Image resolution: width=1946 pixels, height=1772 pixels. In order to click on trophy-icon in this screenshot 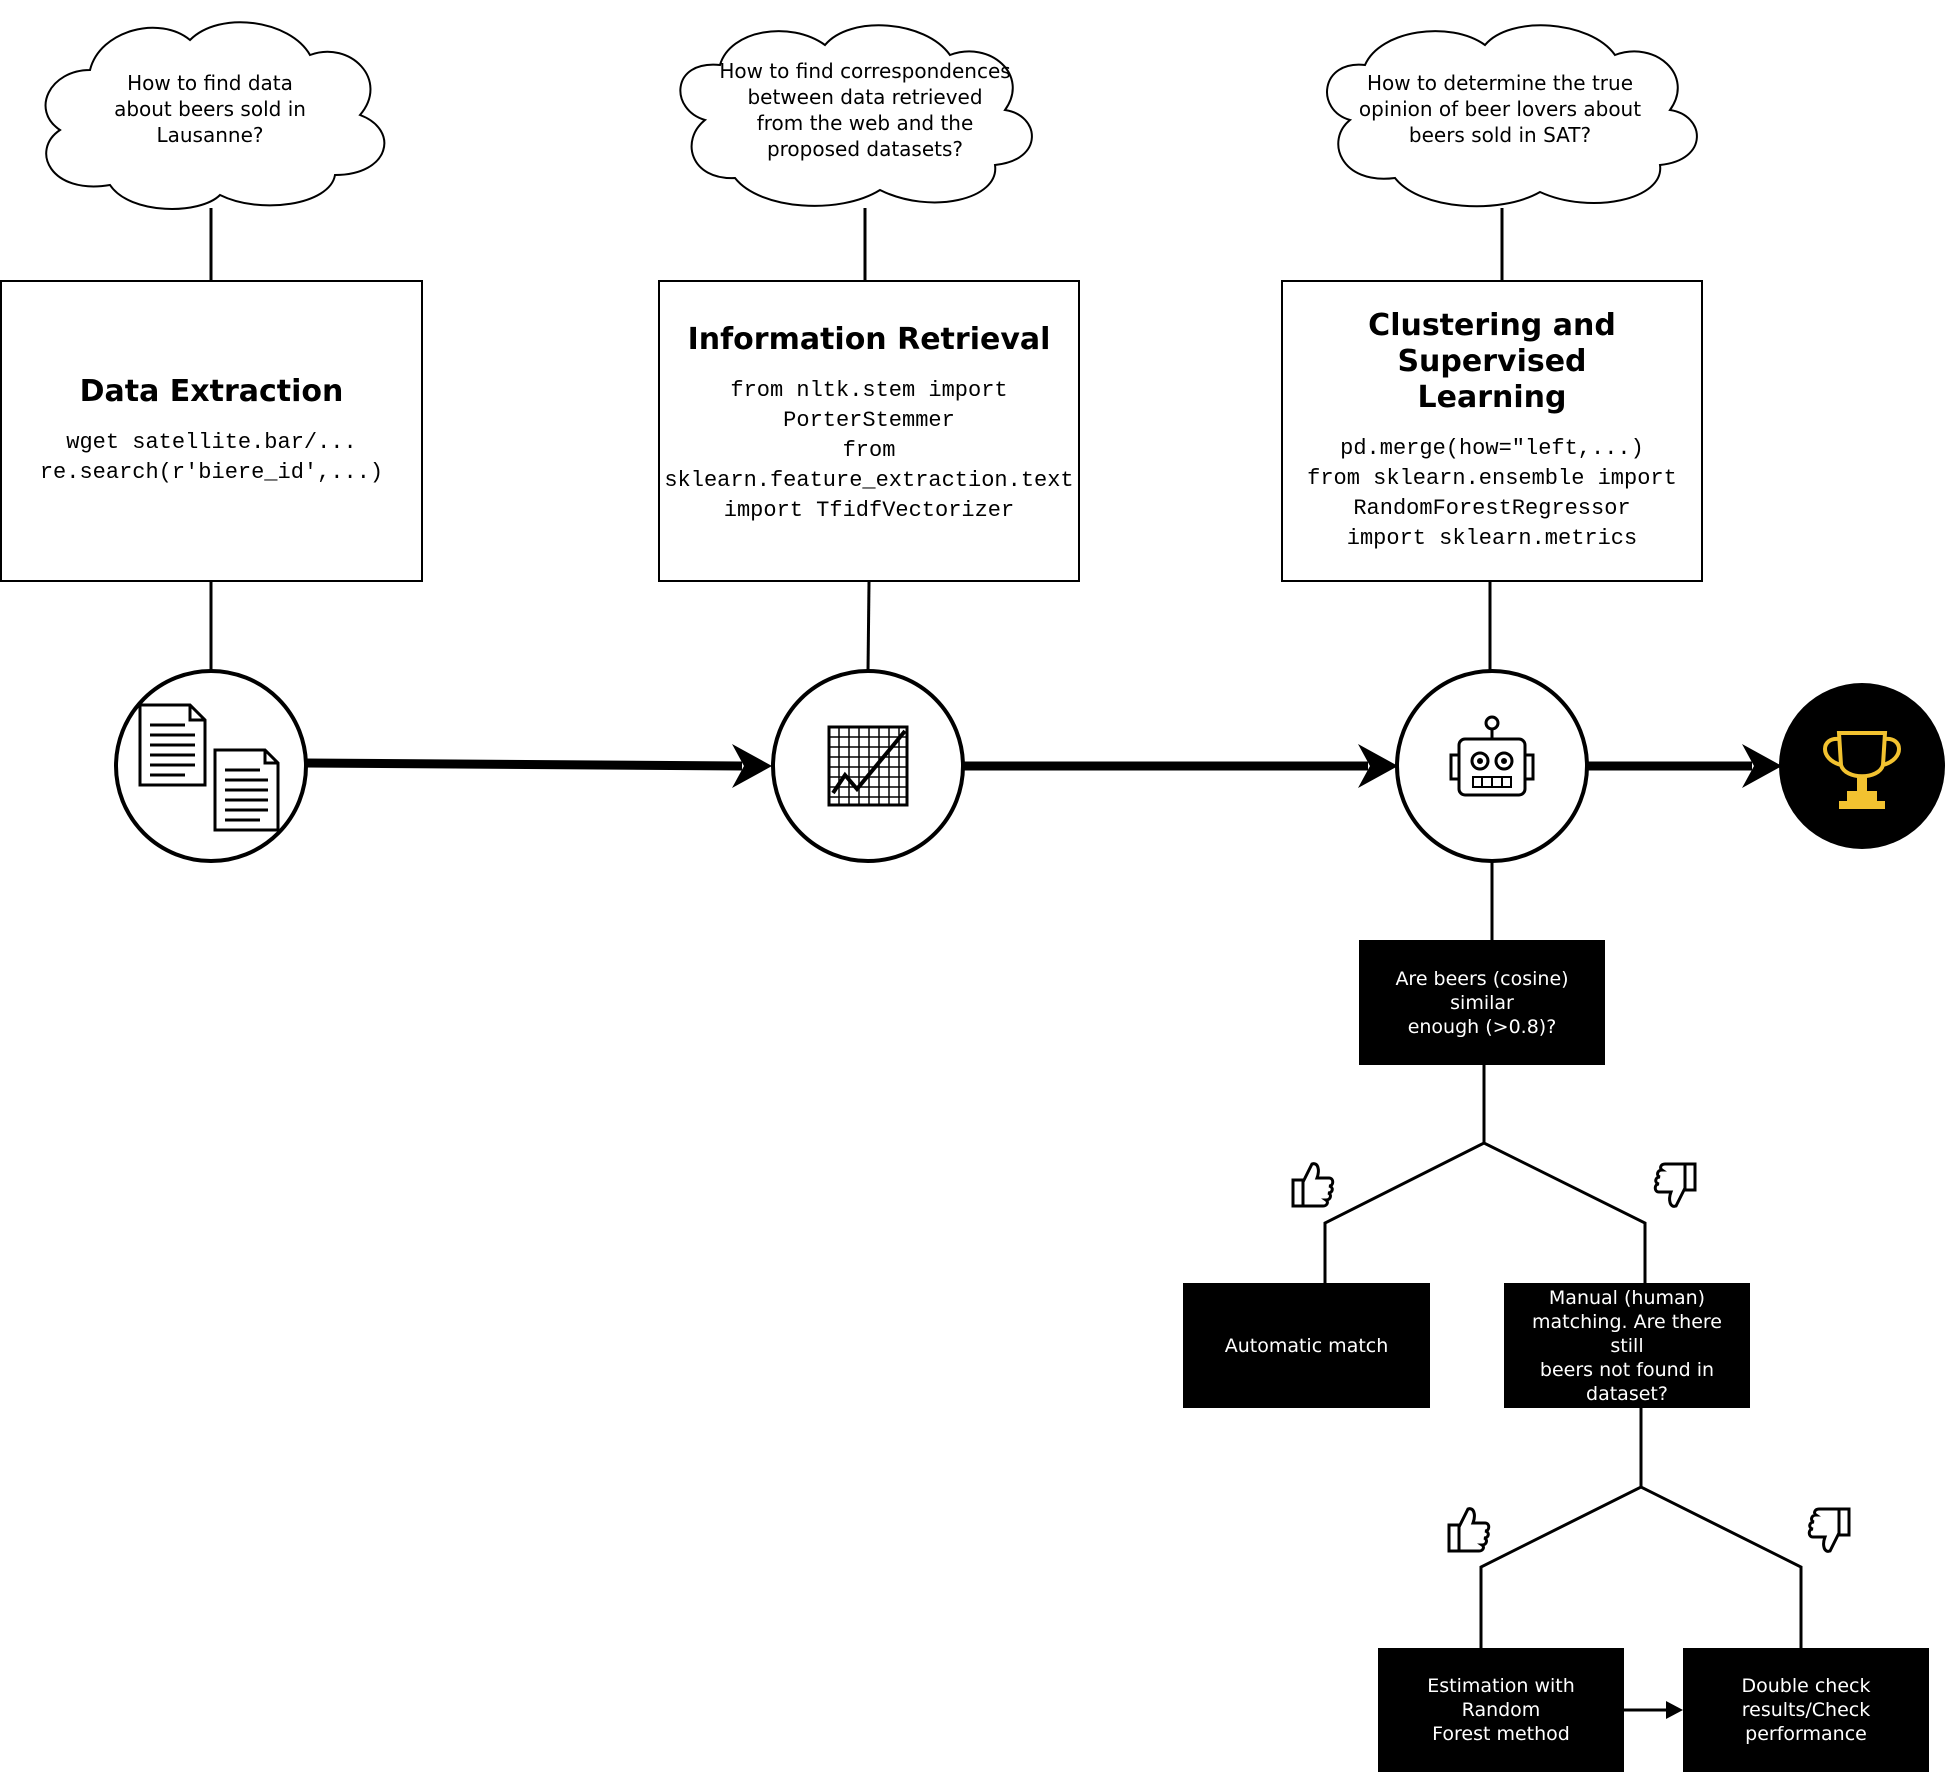, I will do `click(1862, 770)`.